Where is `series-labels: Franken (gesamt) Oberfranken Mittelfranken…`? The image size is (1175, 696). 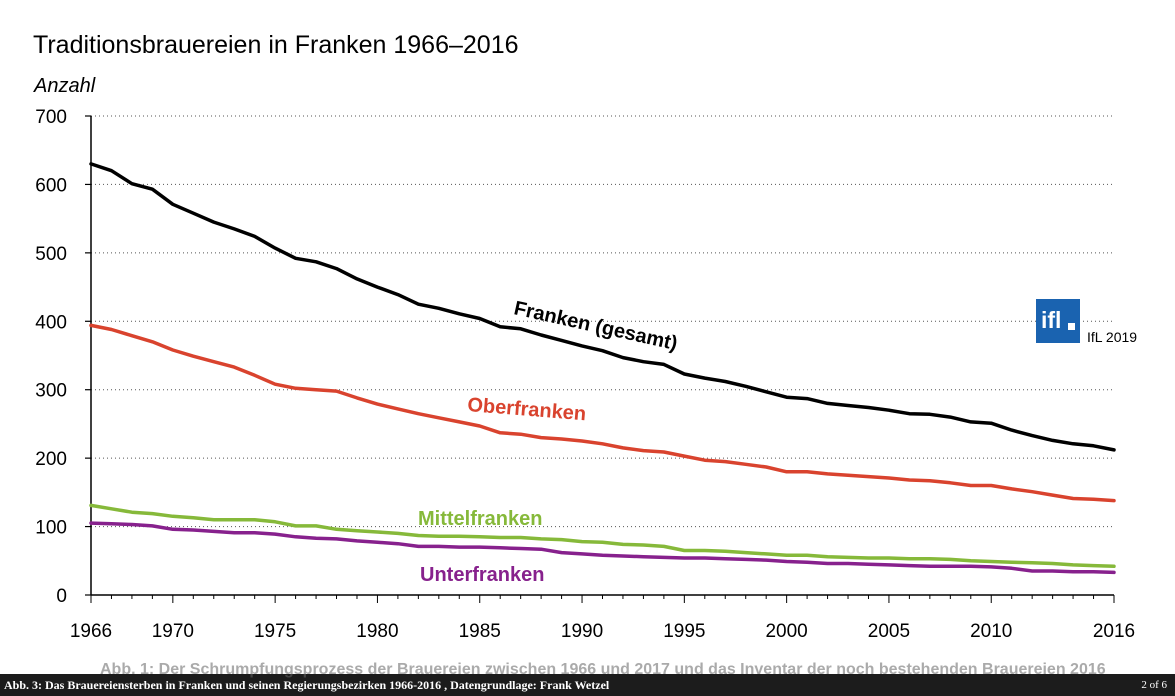
series-labels: Franken (gesamt) Oberfranken Mittelfranken… is located at coordinates (548, 441).